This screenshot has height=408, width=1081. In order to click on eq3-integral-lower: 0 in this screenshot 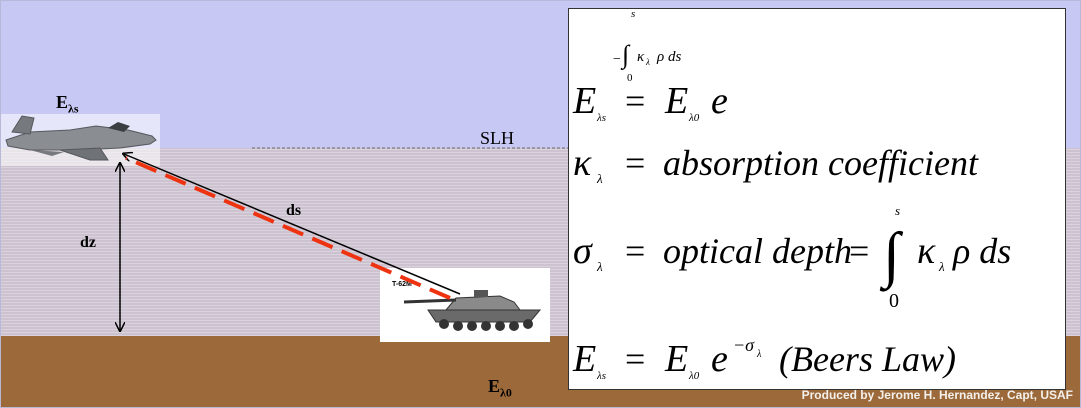, I will do `click(894, 301)`.